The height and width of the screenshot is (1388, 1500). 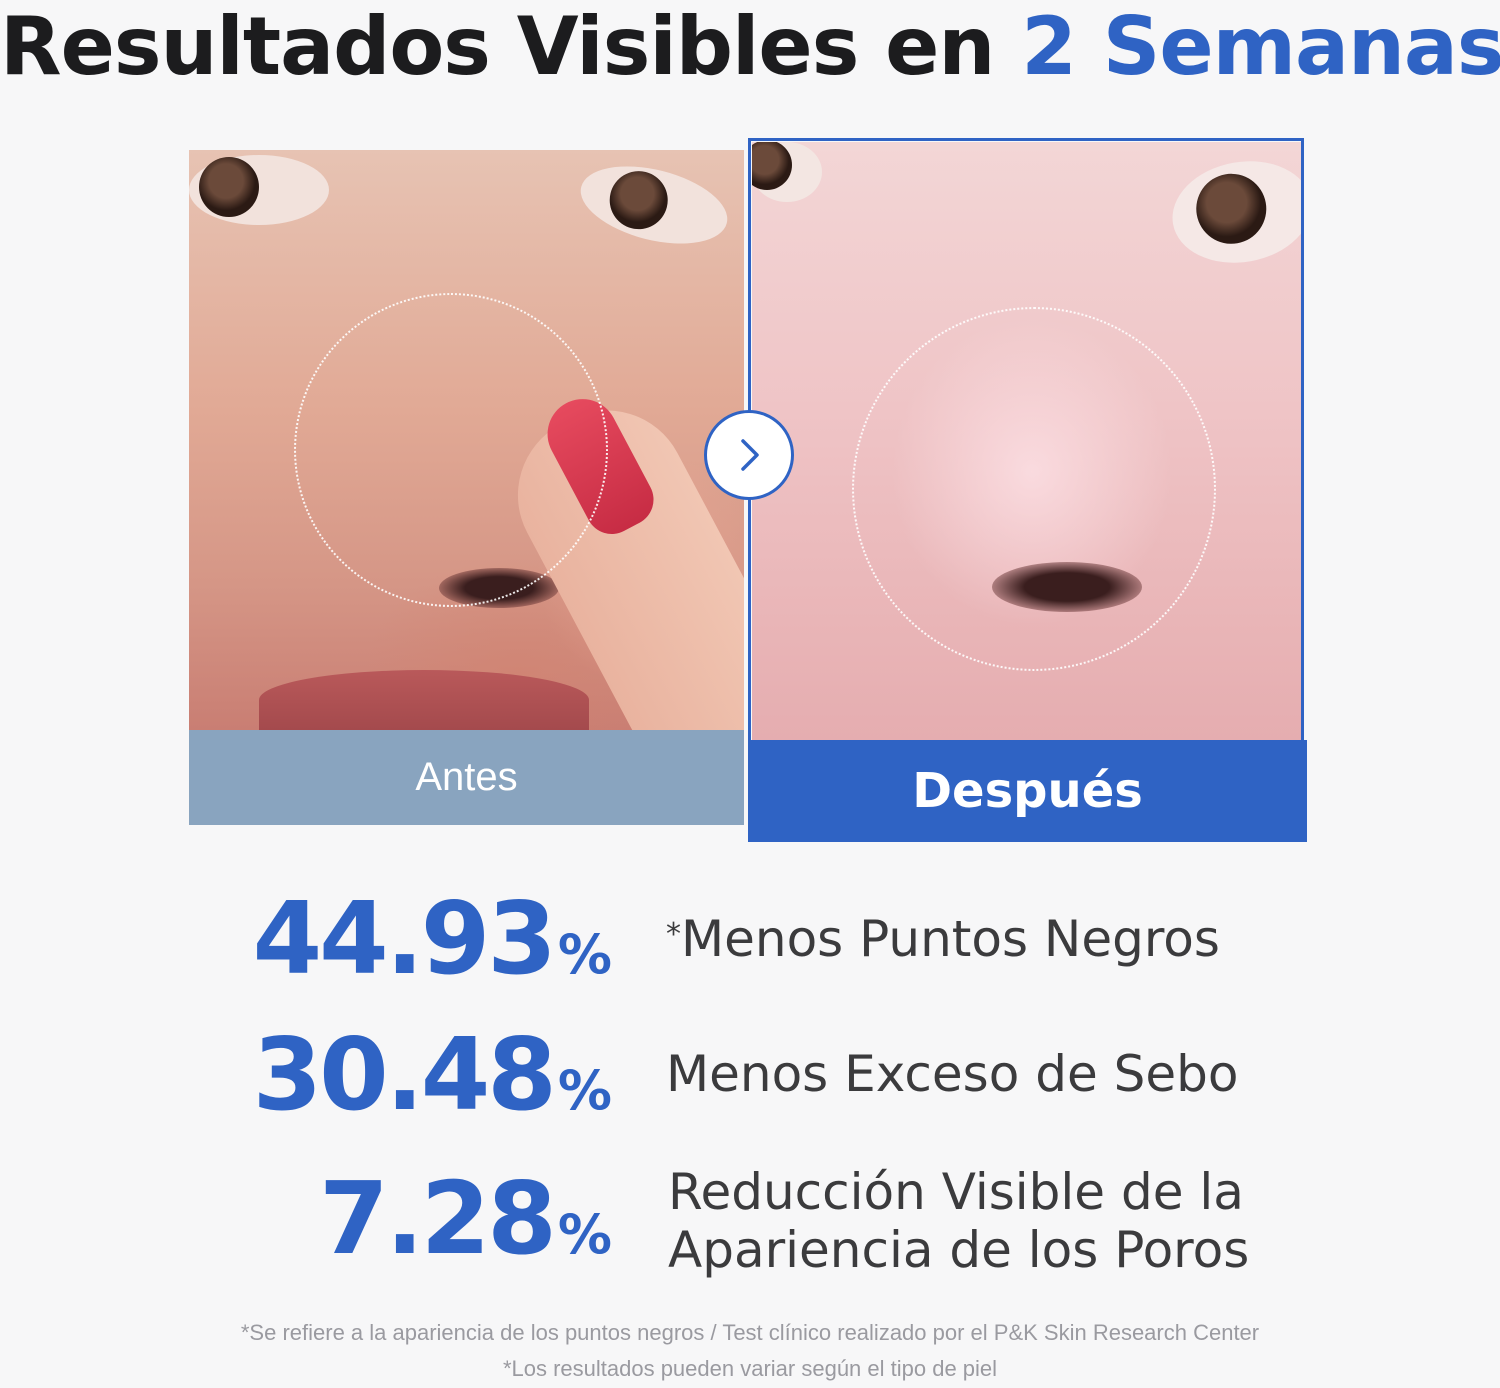 I want to click on stat-value-pores: 7.28%, so click(x=465, y=1218).